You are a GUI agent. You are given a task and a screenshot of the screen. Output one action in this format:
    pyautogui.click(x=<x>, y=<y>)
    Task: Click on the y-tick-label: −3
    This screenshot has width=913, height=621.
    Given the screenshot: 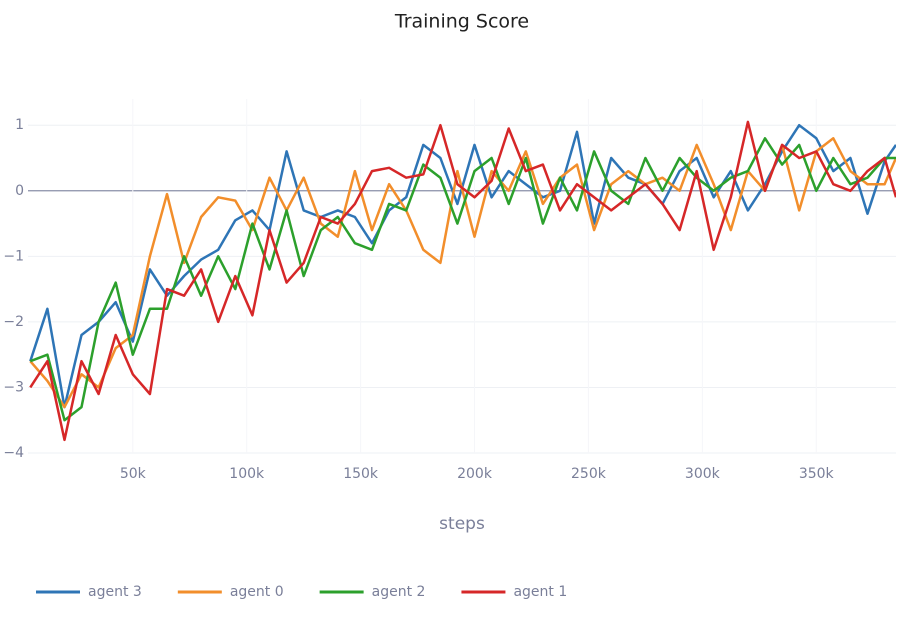 What is the action you would take?
    pyautogui.click(x=13, y=387)
    